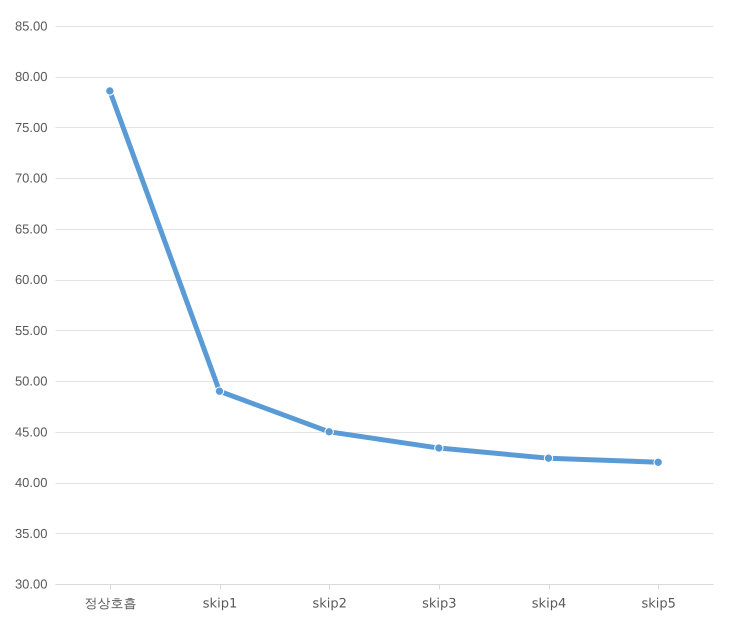 Image resolution: width=750 pixels, height=631 pixels. Describe the element at coordinates (31, 127) in the screenshot. I see `y-tick-label: 75.00` at that location.